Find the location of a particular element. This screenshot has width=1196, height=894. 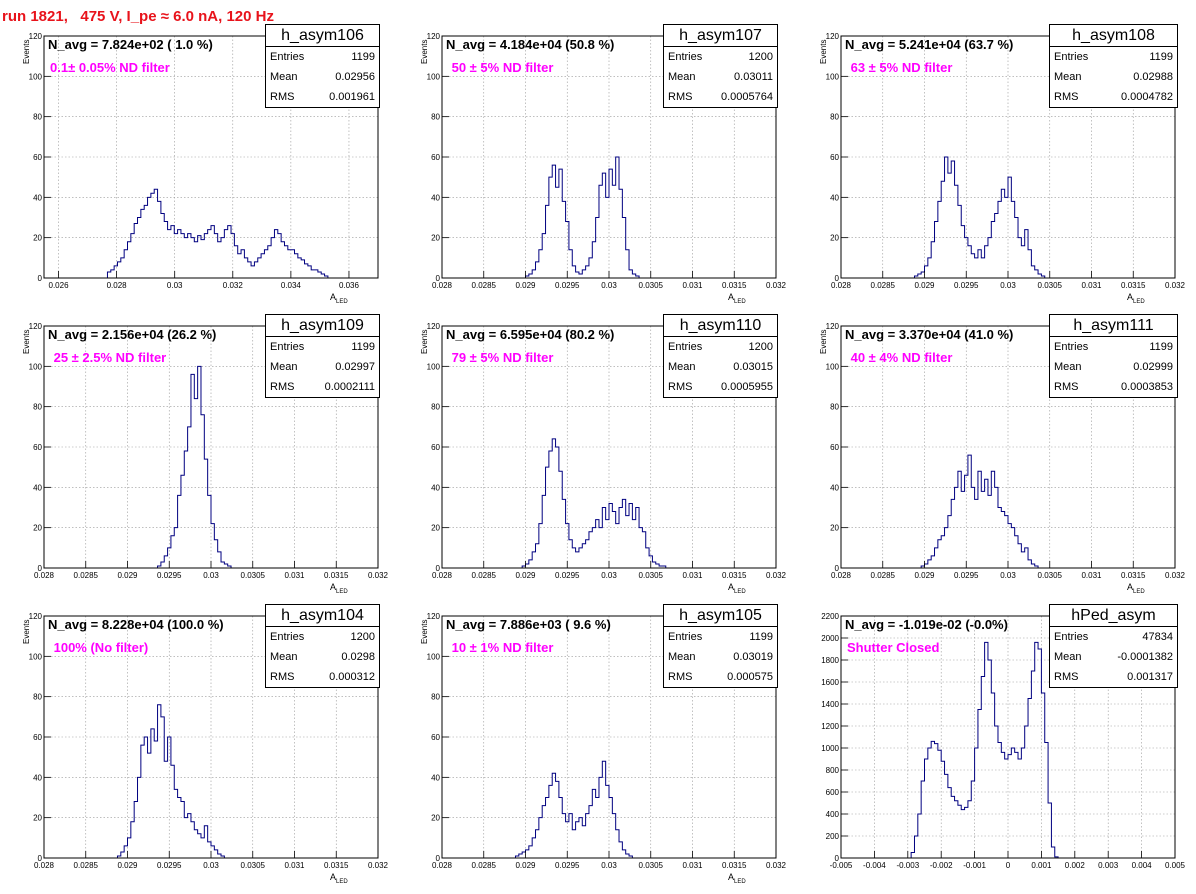

stat-row-mean: Mean 0.02997 is located at coordinates (322, 367).